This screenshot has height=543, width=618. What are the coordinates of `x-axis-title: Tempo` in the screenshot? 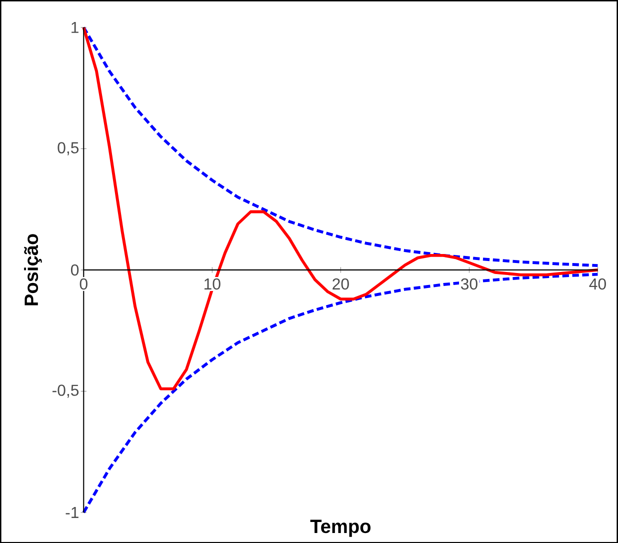 It's located at (340, 528).